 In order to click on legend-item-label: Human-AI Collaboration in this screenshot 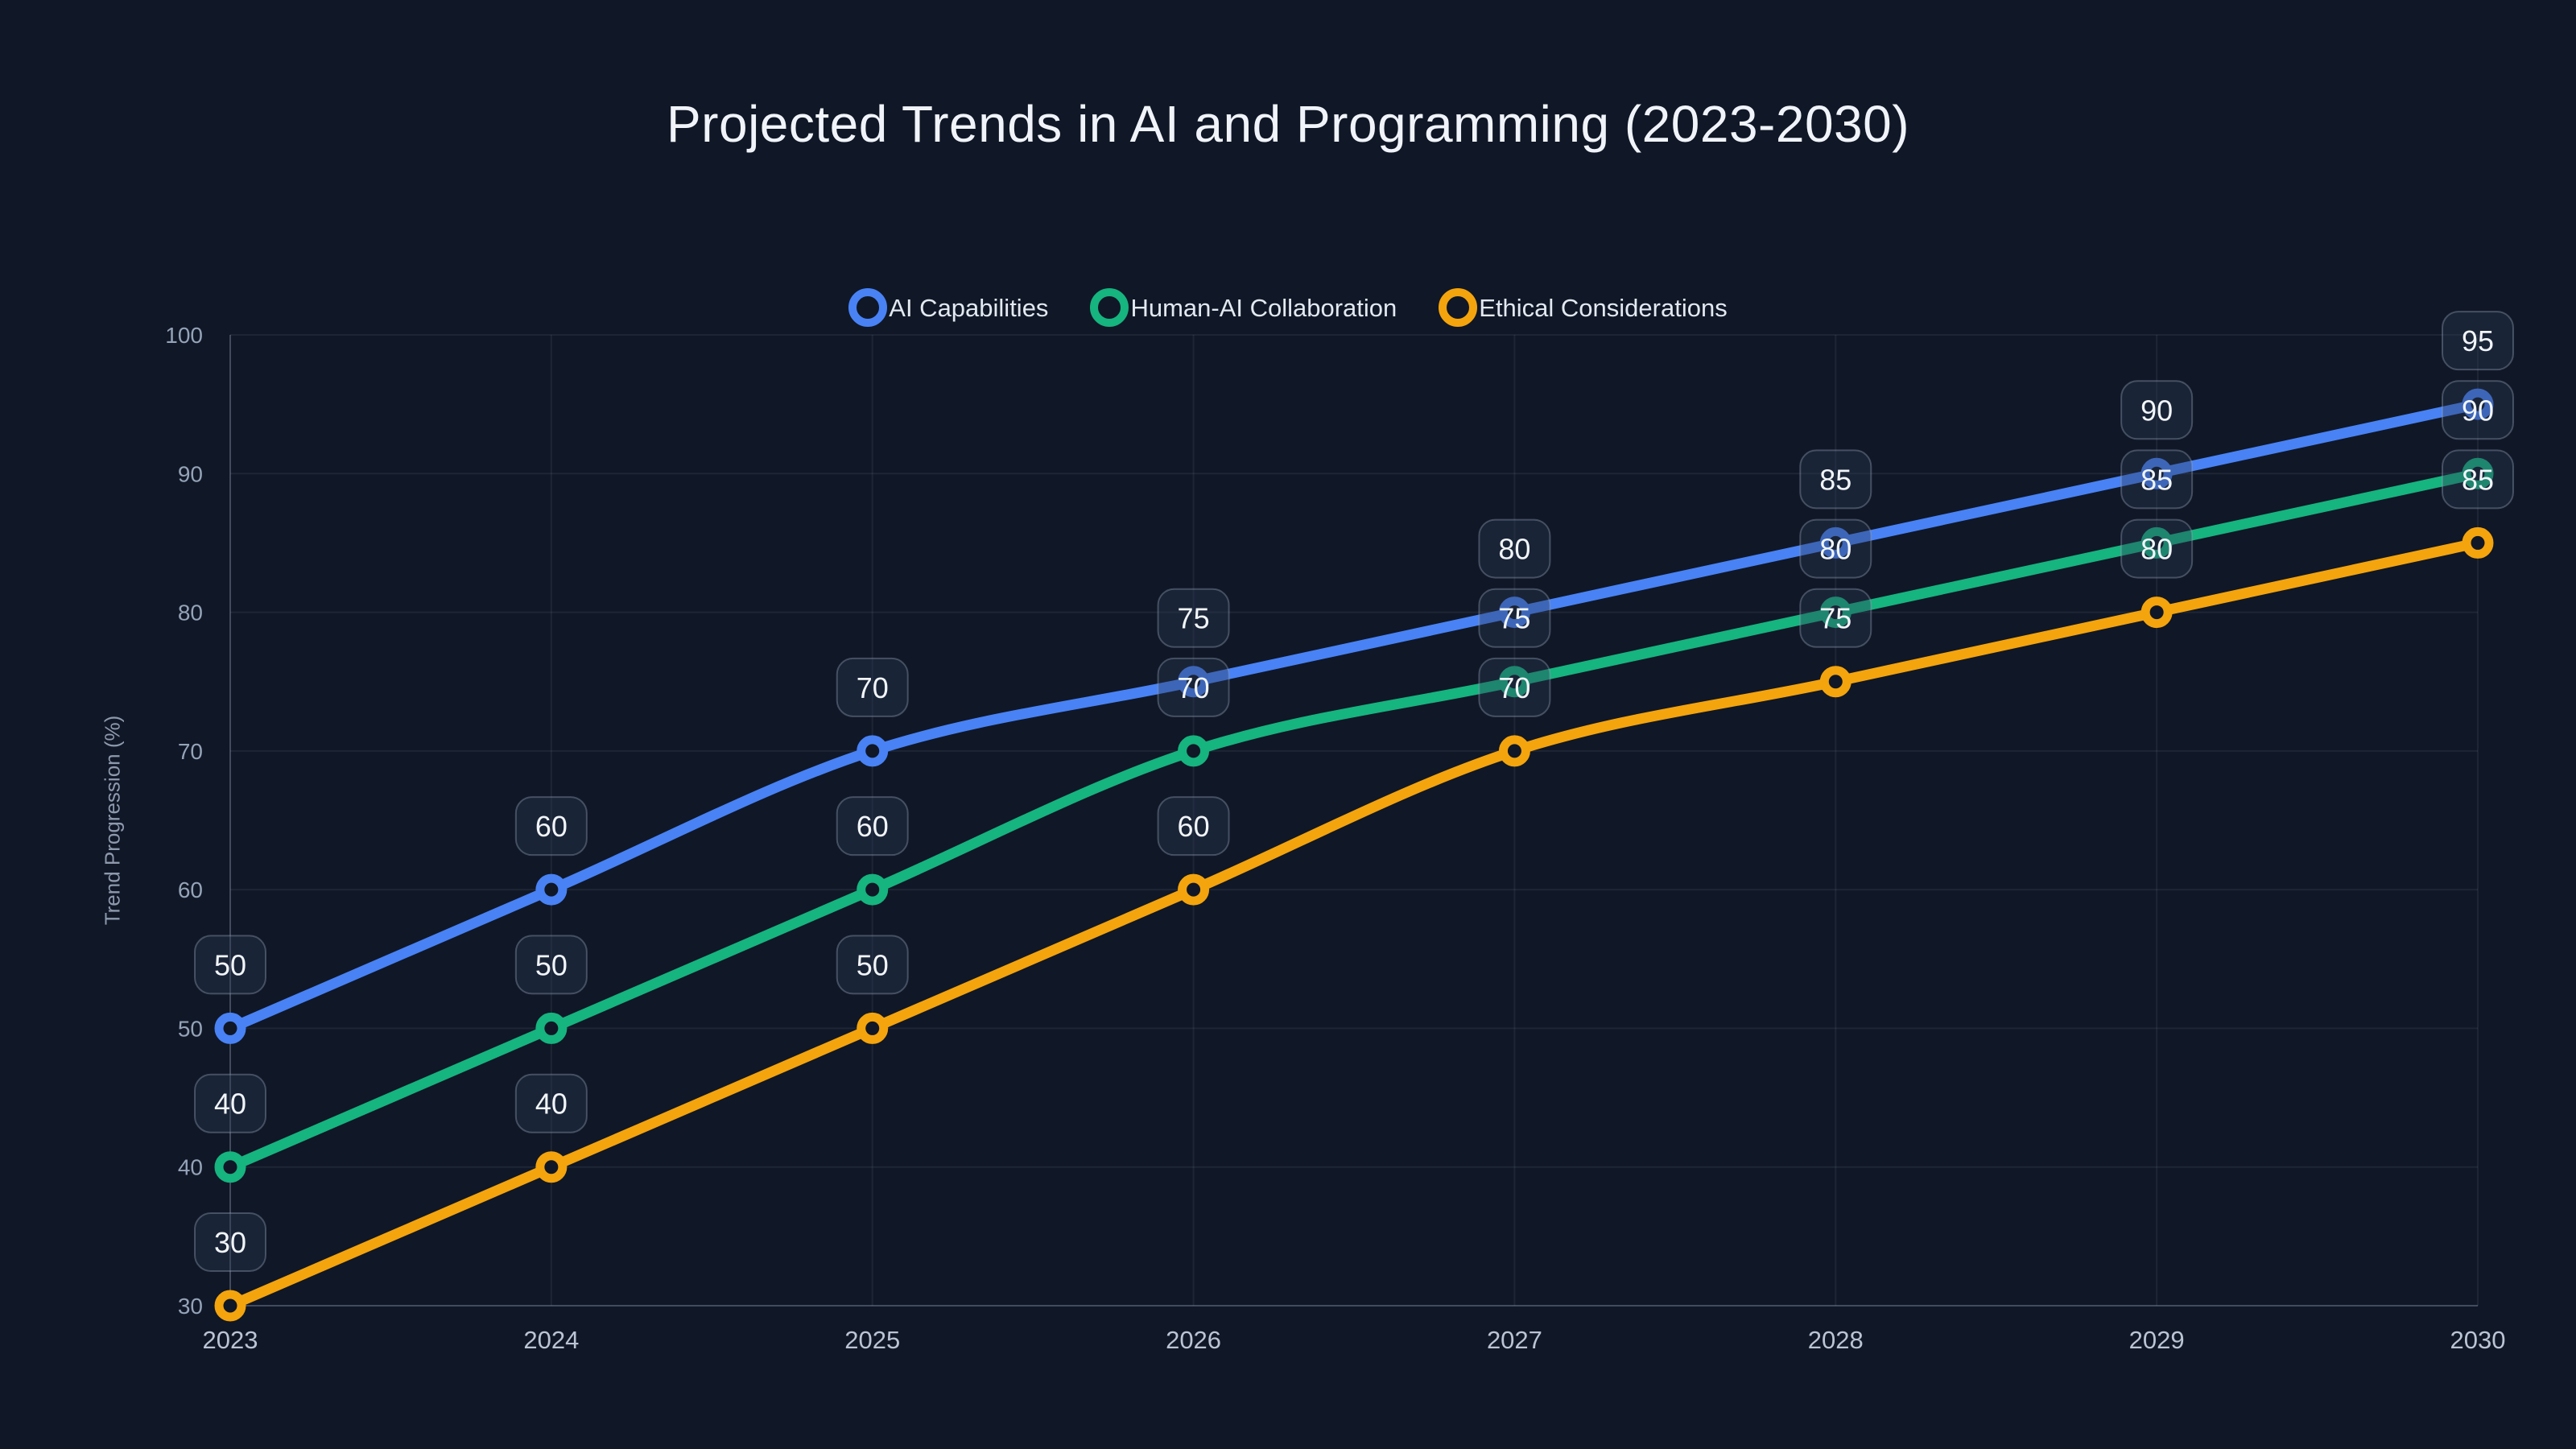, I will do `click(1263, 307)`.